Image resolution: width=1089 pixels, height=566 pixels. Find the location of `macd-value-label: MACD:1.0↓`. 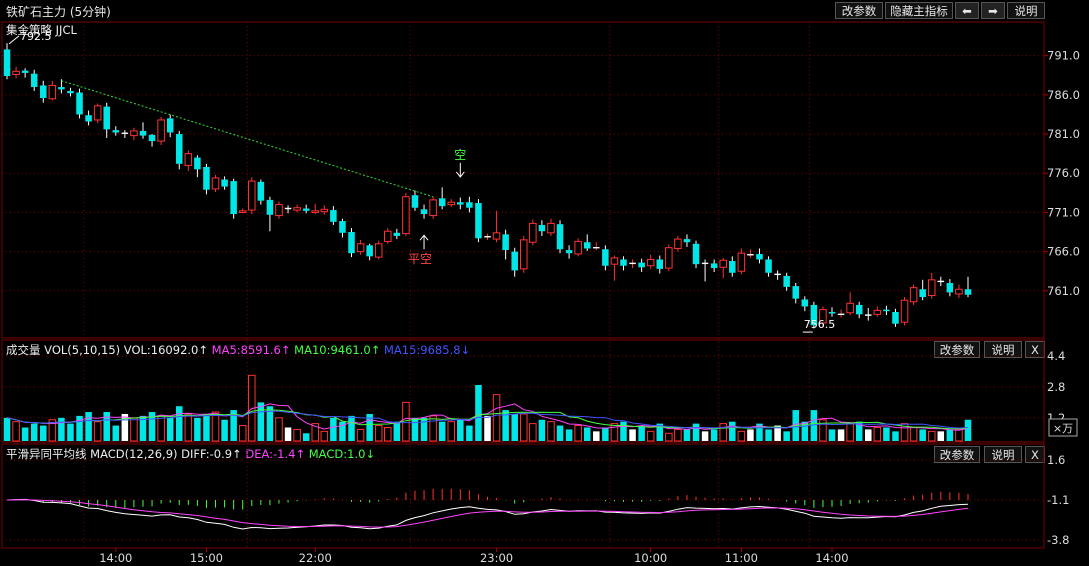

macd-value-label: MACD:1.0↓ is located at coordinates (342, 454).